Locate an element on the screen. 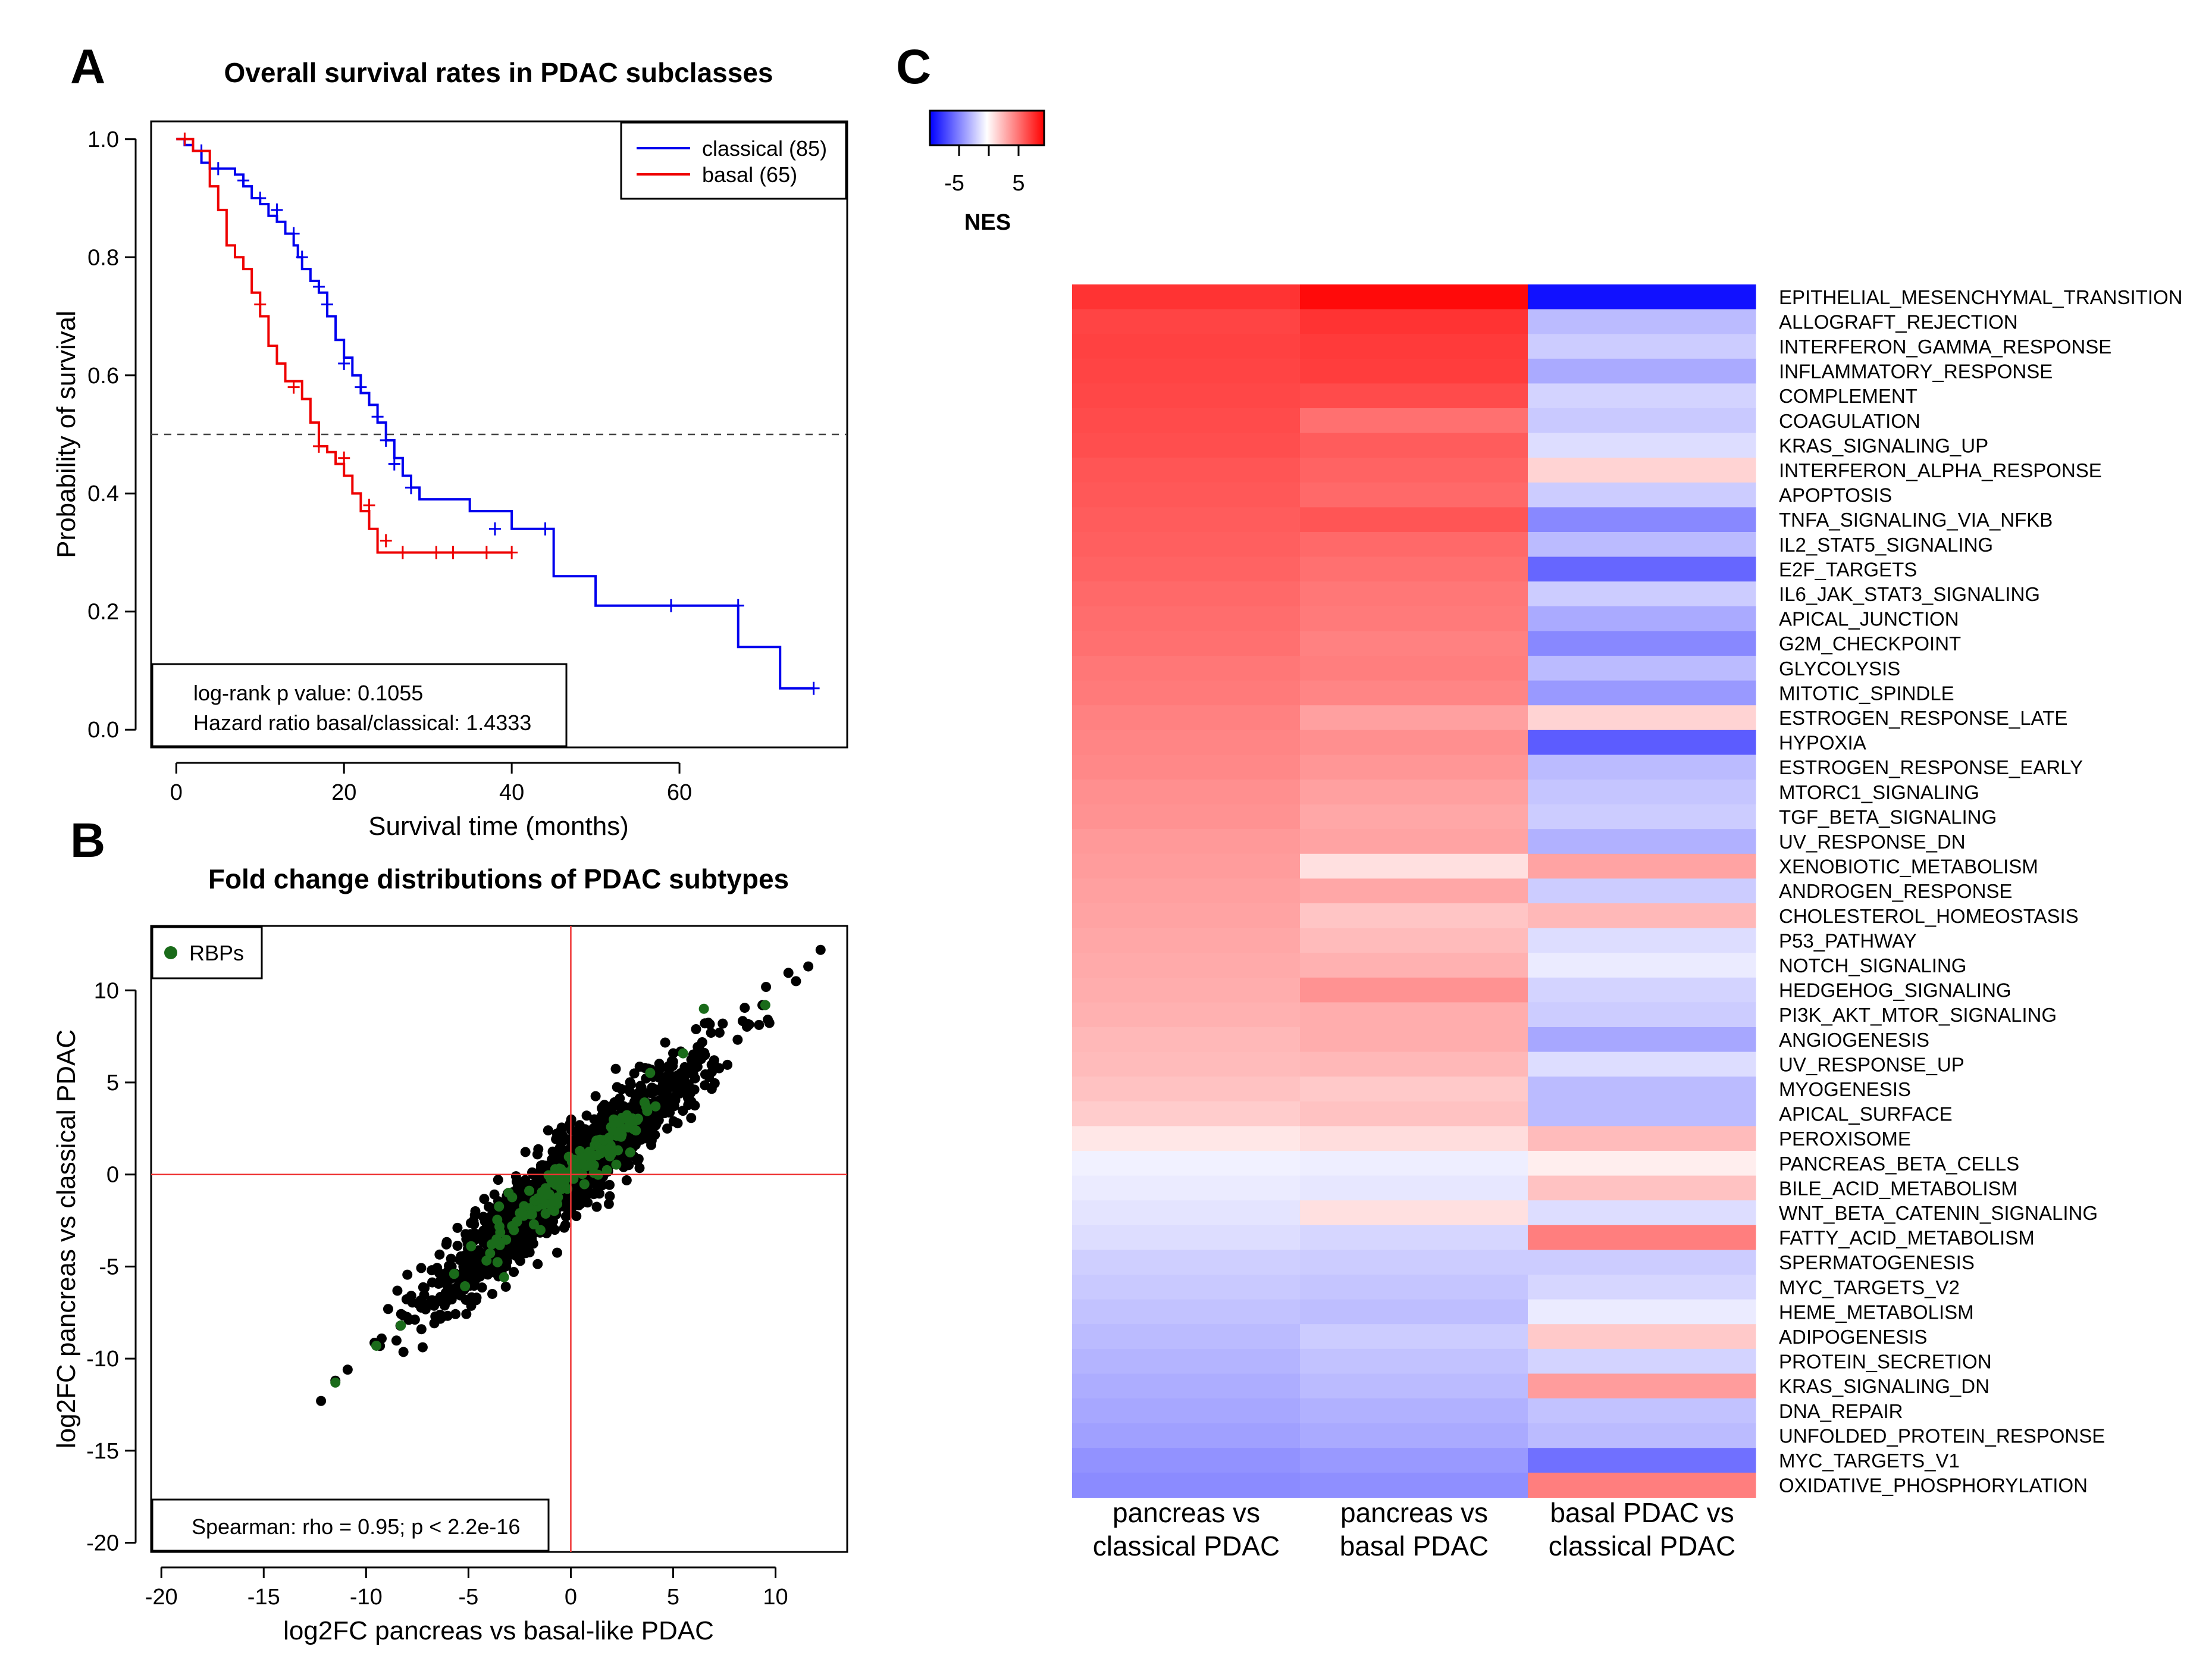  legend-classical-label: classical (85) is located at coordinates (764, 148).